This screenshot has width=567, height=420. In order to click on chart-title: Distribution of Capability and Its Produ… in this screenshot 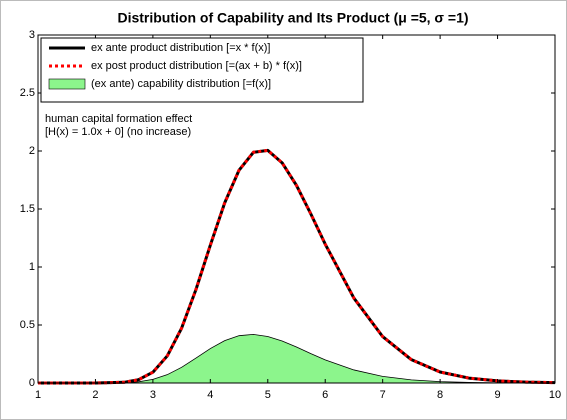, I will do `click(292, 18)`.